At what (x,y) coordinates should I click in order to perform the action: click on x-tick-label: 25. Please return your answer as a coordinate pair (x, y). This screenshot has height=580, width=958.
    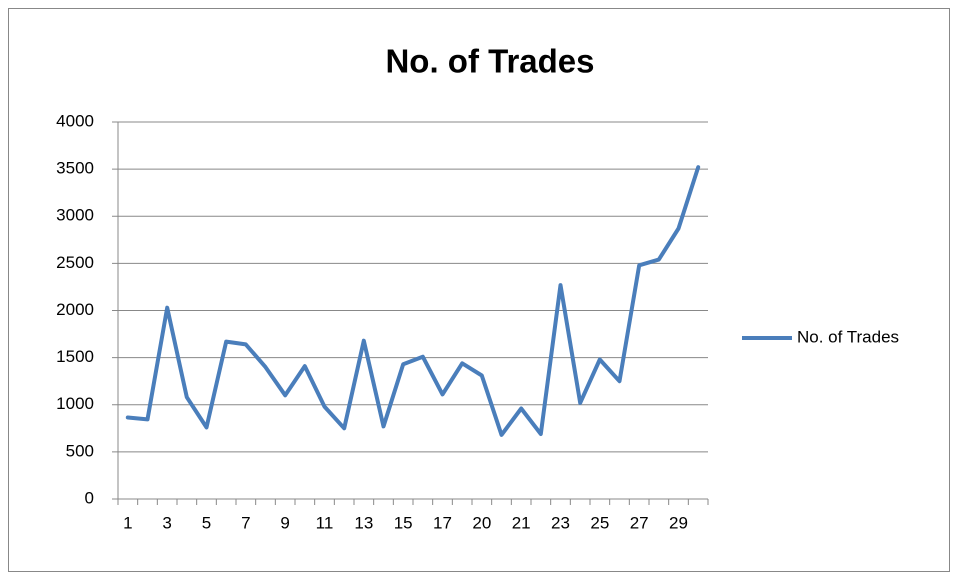
    Looking at the image, I should click on (599, 522).